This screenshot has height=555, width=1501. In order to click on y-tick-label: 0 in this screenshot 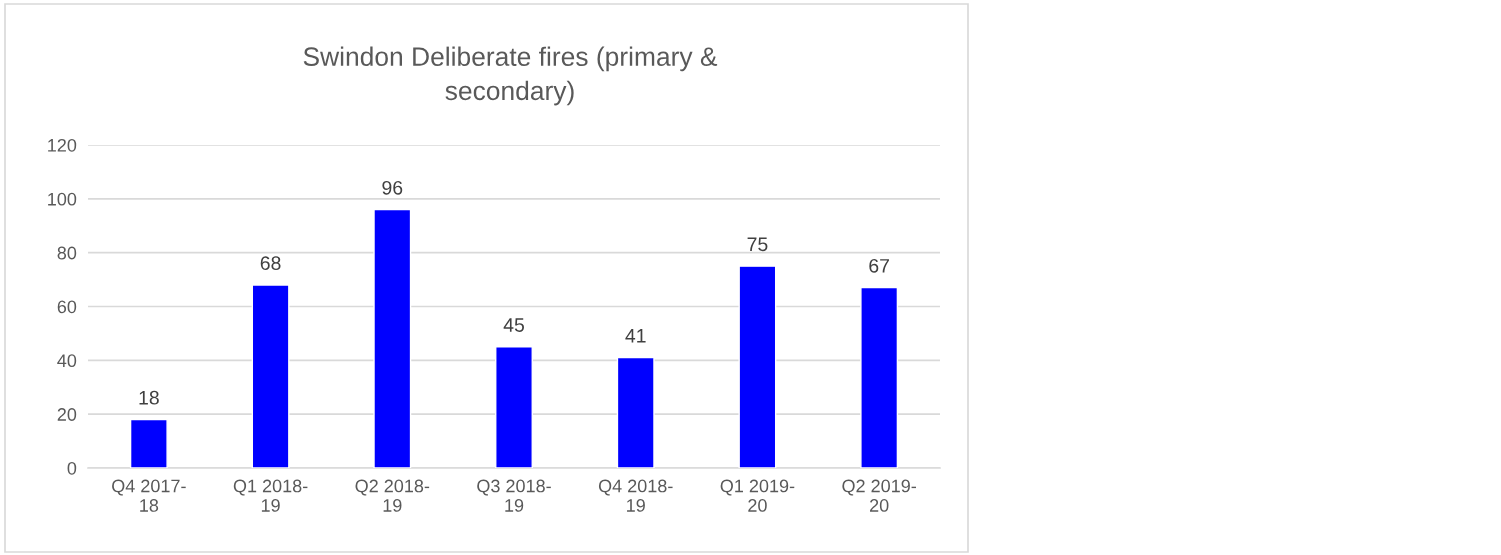, I will do `click(72, 468)`.